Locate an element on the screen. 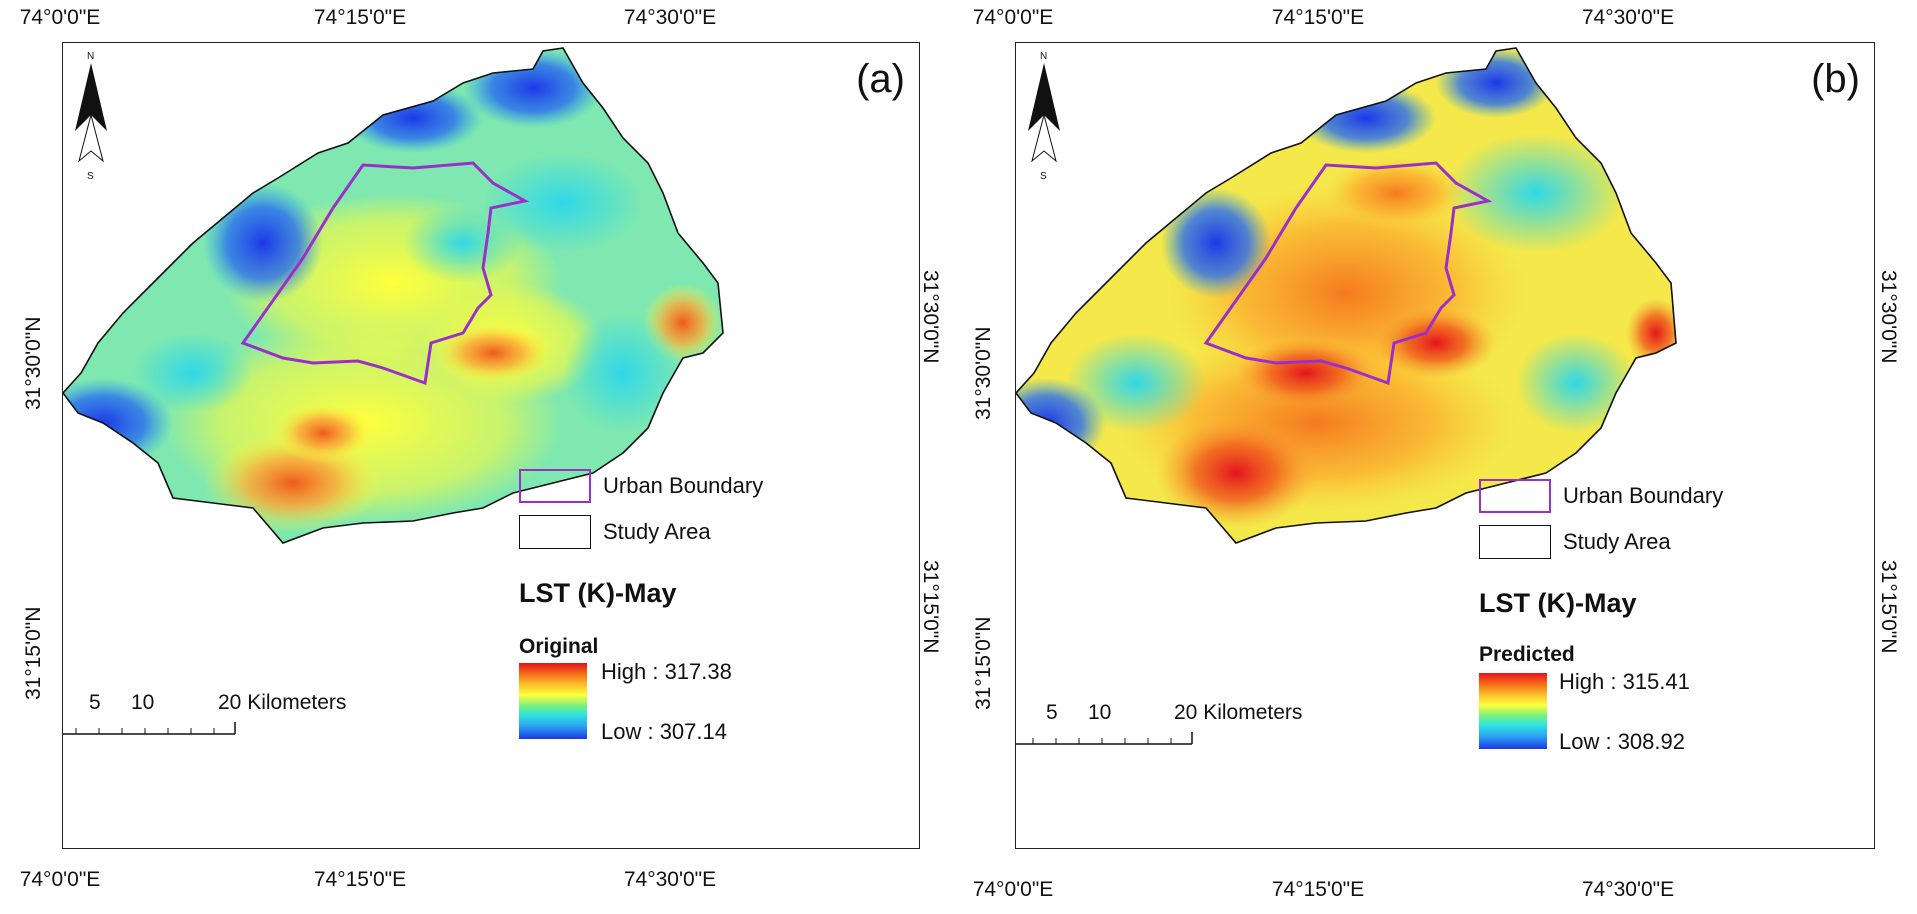 Image resolution: width=1917 pixels, height=914 pixels. ramp-low-label: Low : 308.92 is located at coordinates (1622, 741).